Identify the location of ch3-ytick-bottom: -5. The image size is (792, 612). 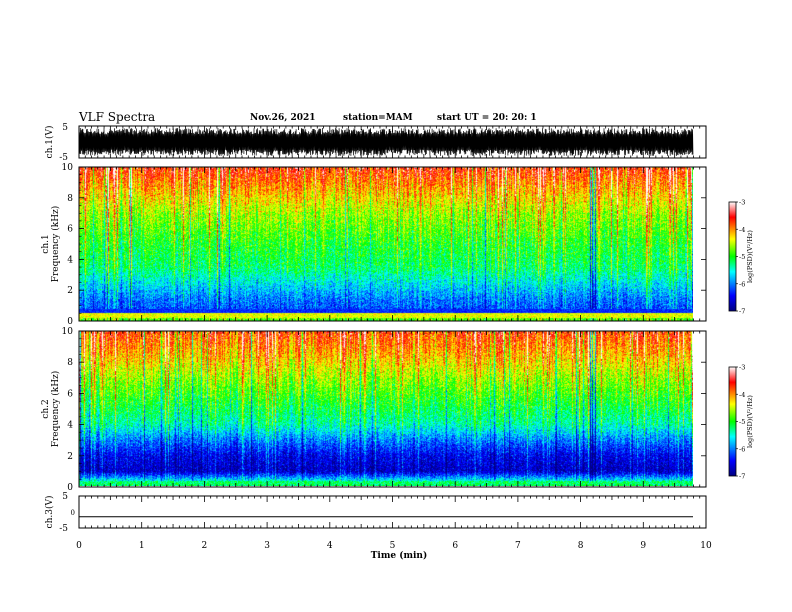
(63, 529).